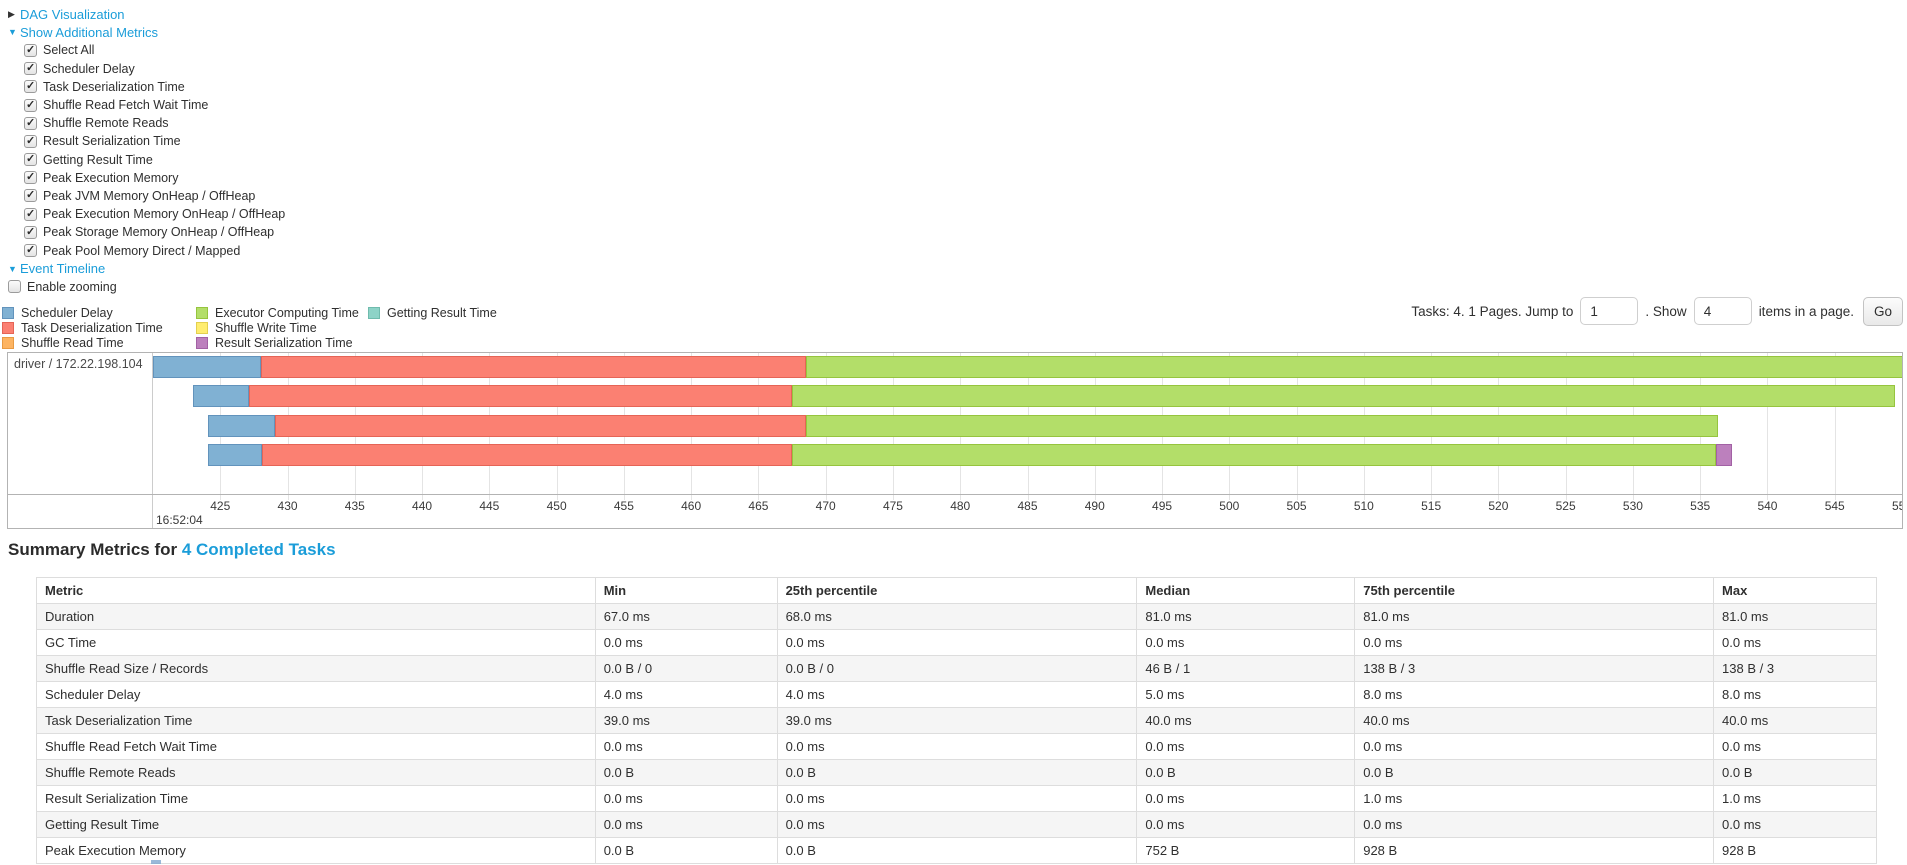  Describe the element at coordinates (146, 50) in the screenshot. I see `metric-checkbox-row: Select All` at that location.